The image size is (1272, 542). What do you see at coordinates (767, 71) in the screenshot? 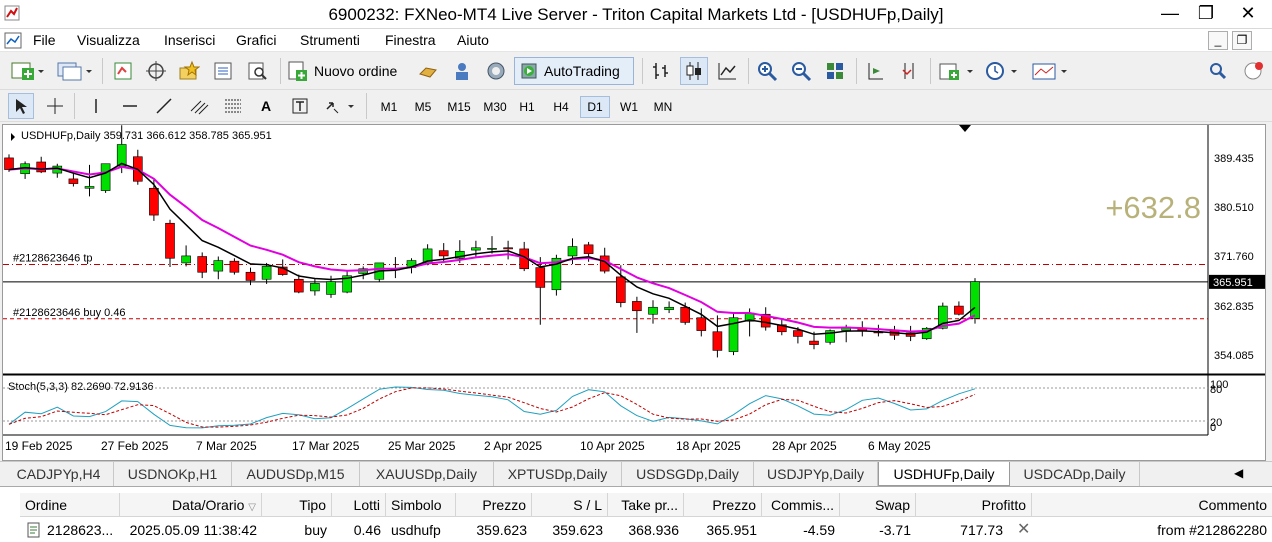
I see `zoom-in-button` at bounding box center [767, 71].